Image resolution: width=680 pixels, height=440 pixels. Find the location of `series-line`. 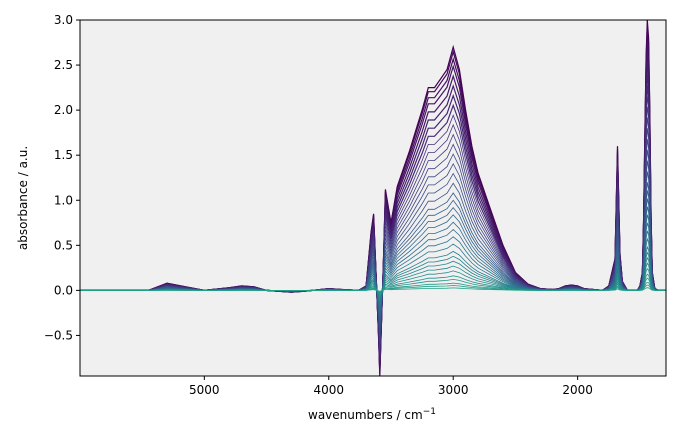

series-line is located at coordinates (373, 289).